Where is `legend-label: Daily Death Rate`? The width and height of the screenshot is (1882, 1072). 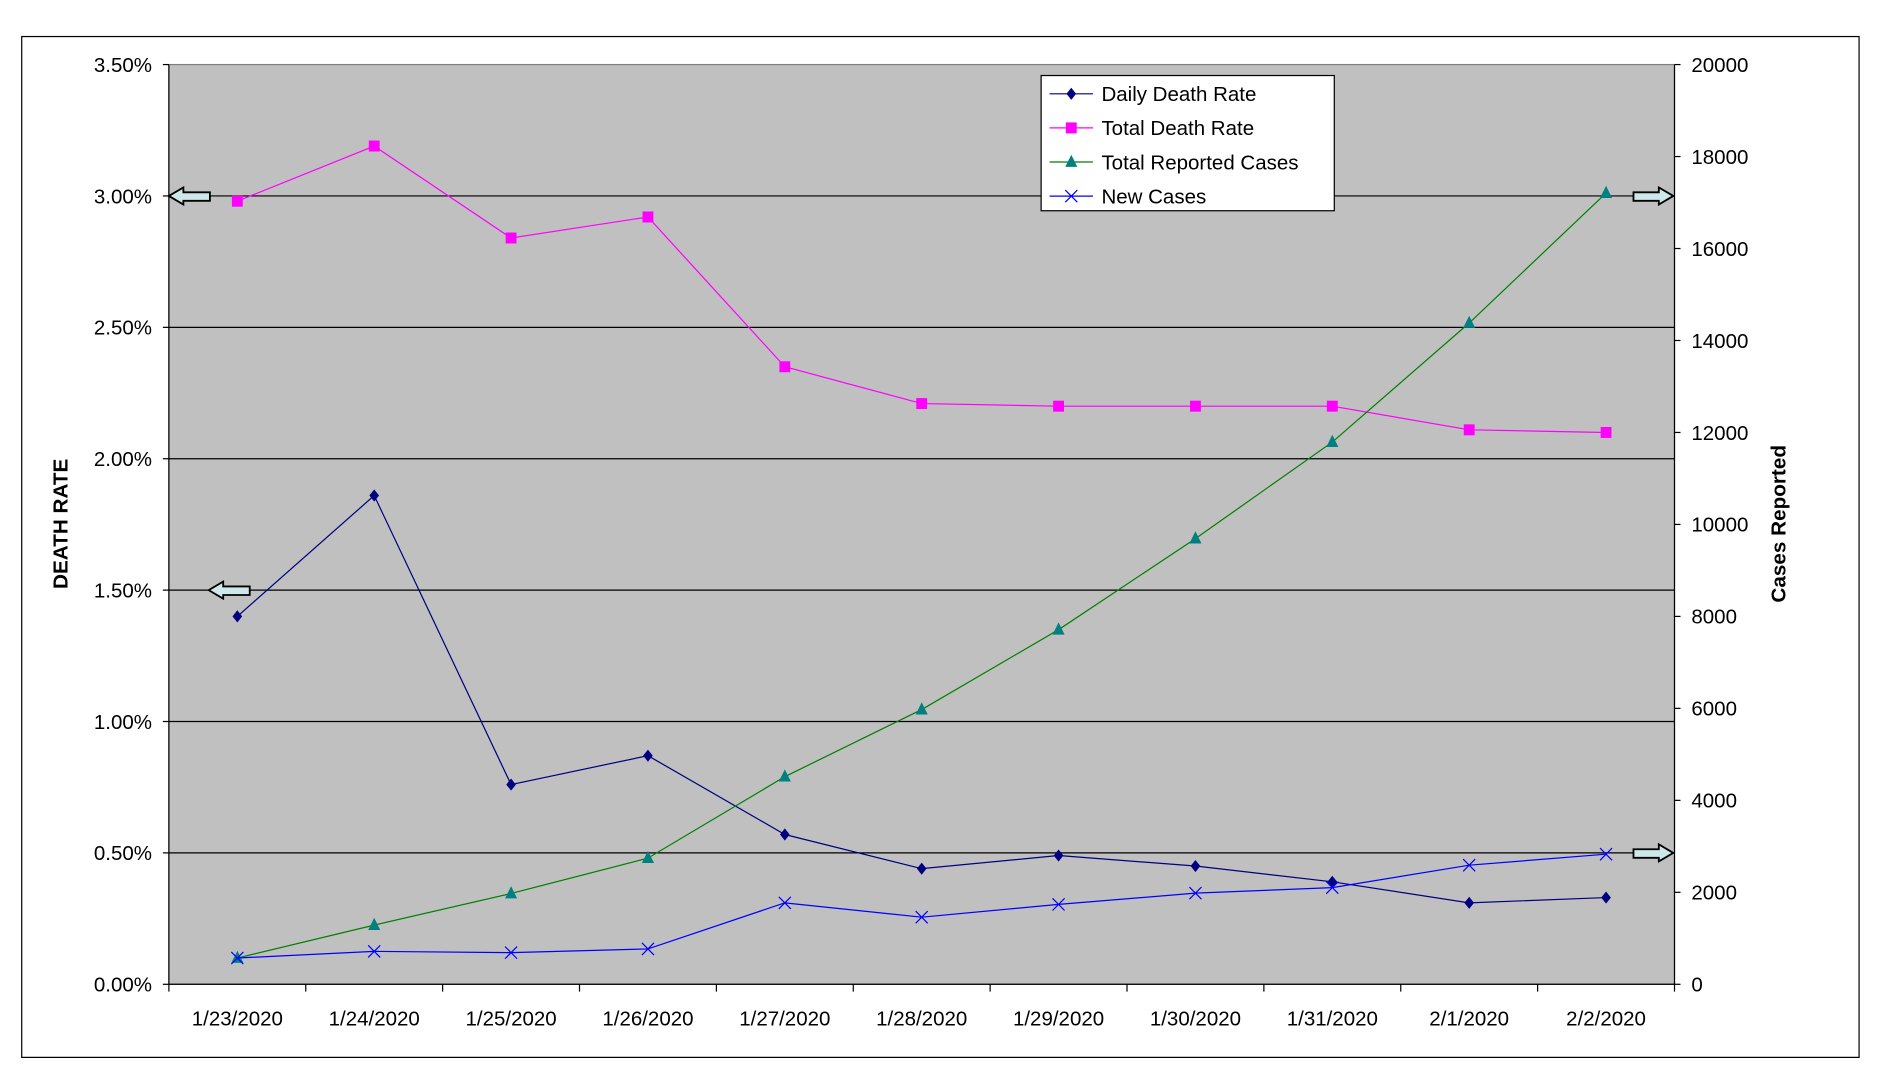 legend-label: Daily Death Rate is located at coordinates (1178, 94).